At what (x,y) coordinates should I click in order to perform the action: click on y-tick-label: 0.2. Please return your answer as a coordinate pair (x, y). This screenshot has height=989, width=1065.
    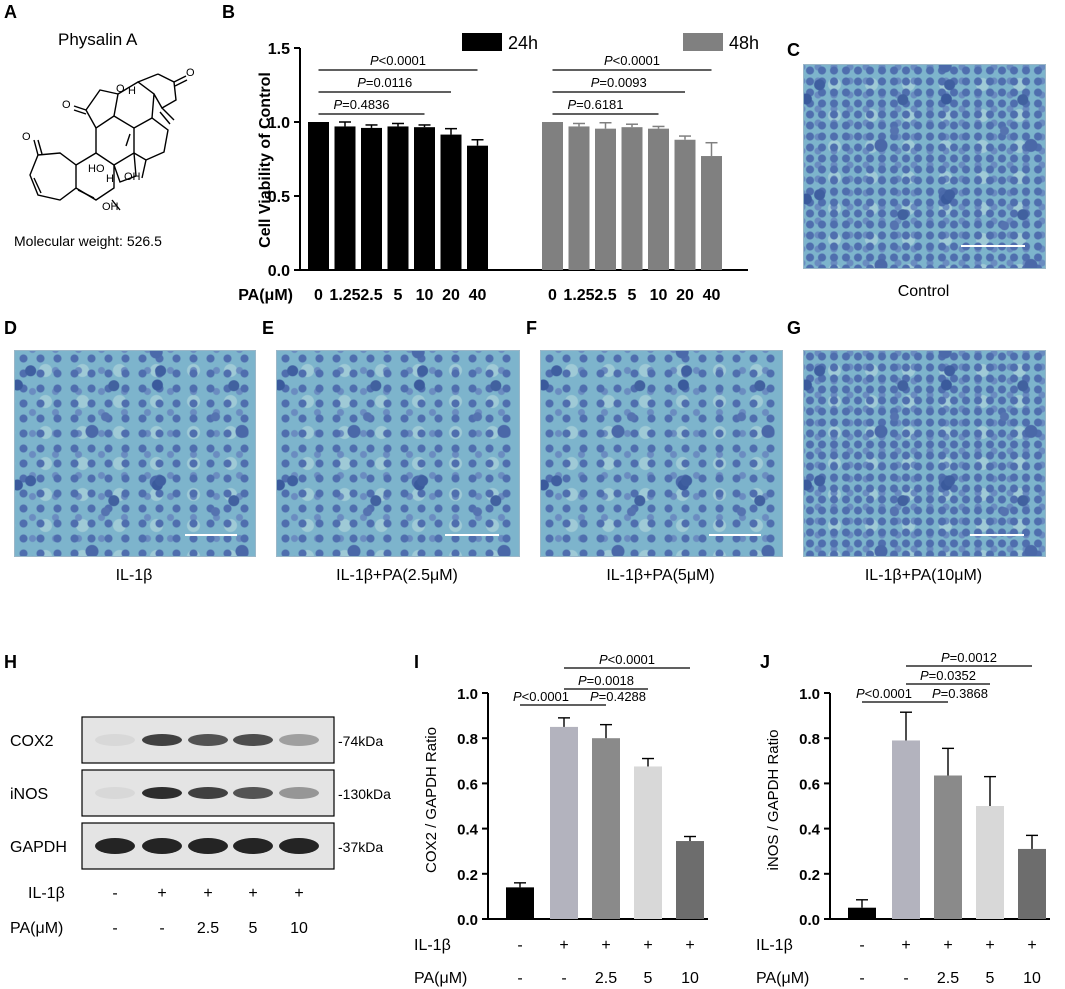
    Looking at the image, I should click on (467, 875).